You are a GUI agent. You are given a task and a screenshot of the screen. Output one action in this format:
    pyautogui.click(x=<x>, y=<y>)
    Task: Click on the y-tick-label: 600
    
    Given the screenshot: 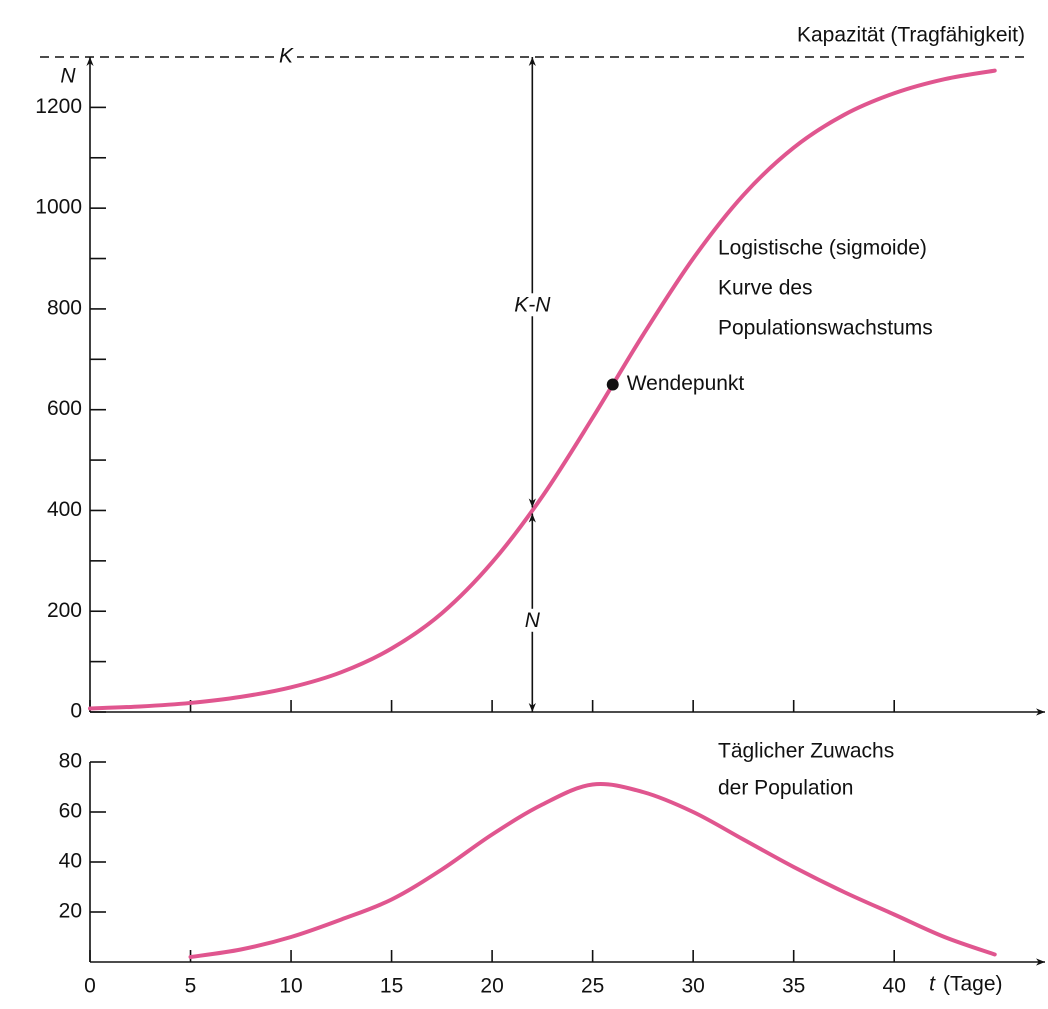 What is the action you would take?
    pyautogui.click(x=64, y=408)
    